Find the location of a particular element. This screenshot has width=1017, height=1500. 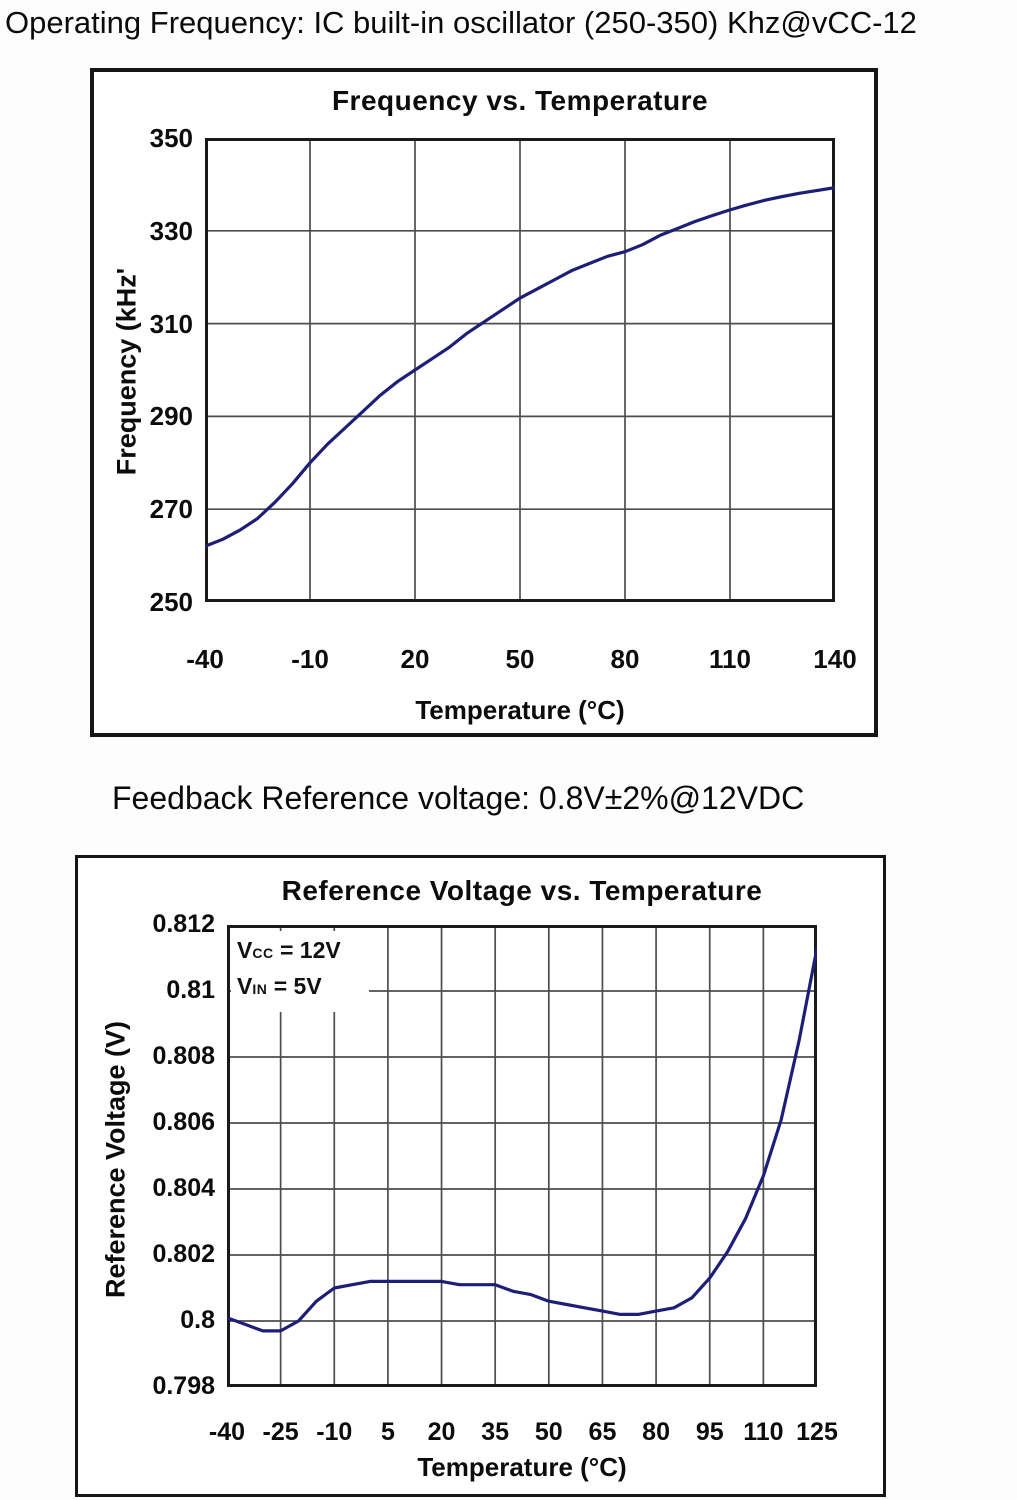

frequency-y-axis-title: Frequency (kHz' is located at coordinates (126, 371).